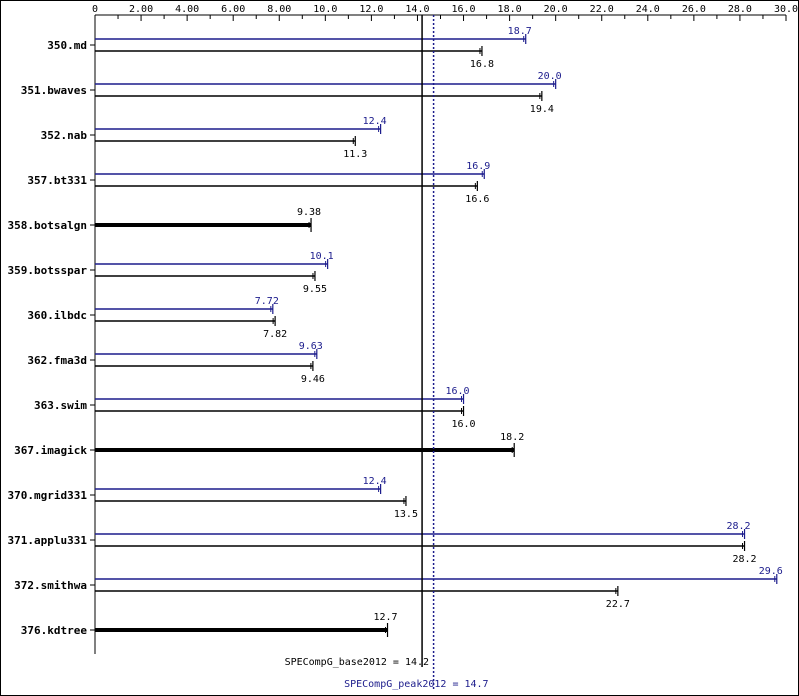 This screenshot has width=799, height=696. Describe the element at coordinates (309, 212) in the screenshot. I see `base-value-label: 9.38` at that location.